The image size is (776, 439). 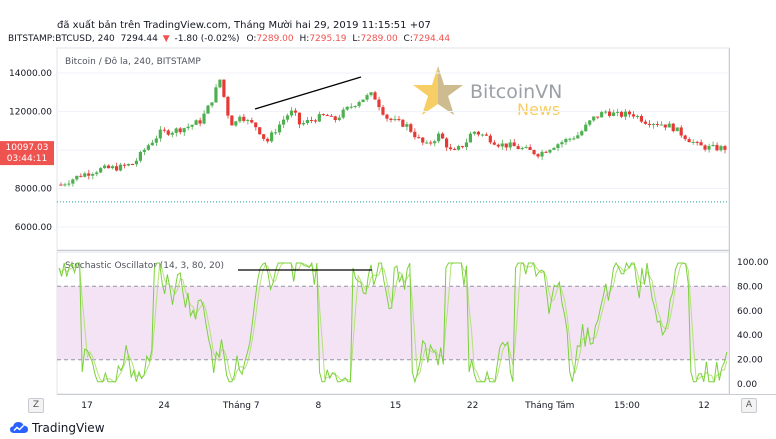 I want to click on oscillator-tick-label: 20.00, so click(x=750, y=361).